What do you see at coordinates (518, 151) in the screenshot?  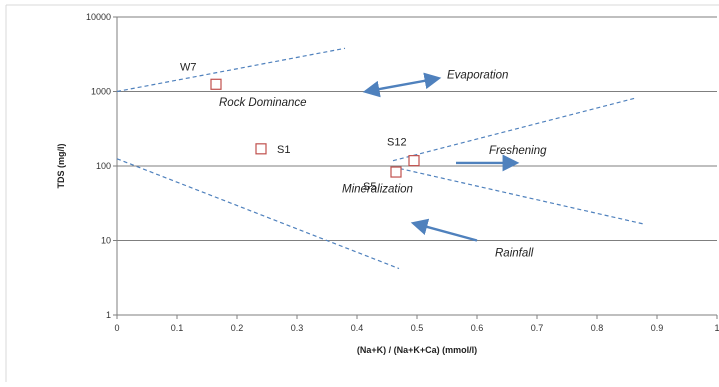 I see `zone-annotation: Freshening` at bounding box center [518, 151].